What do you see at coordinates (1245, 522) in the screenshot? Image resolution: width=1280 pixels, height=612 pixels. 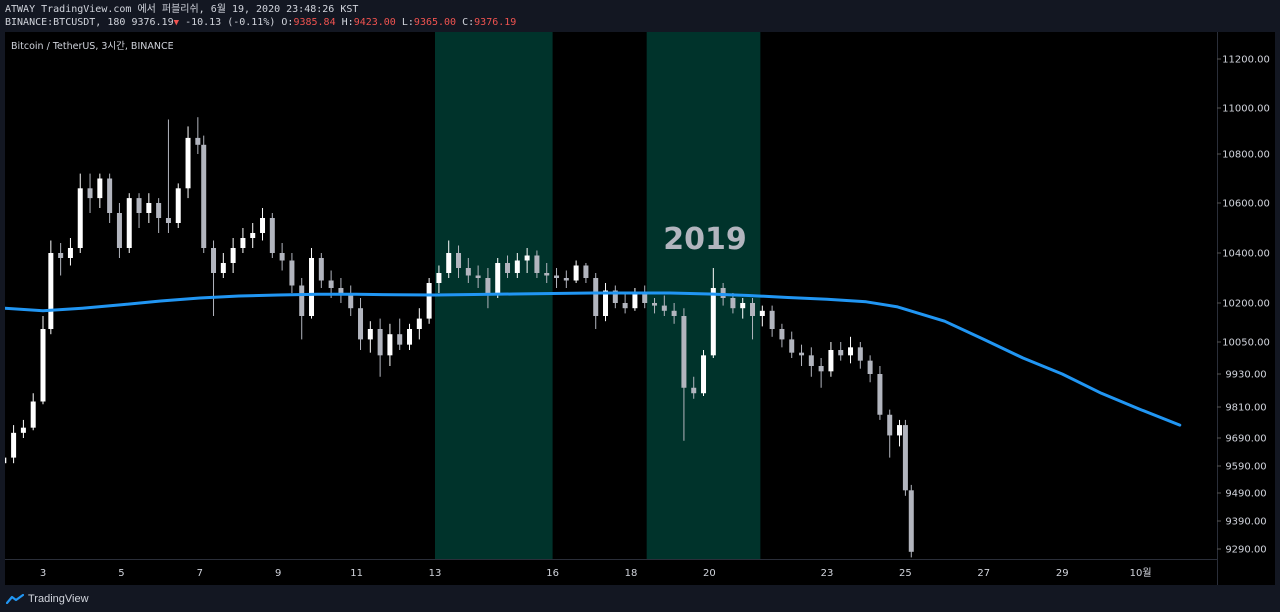 I see `price-tick-label: 9390.00` at bounding box center [1245, 522].